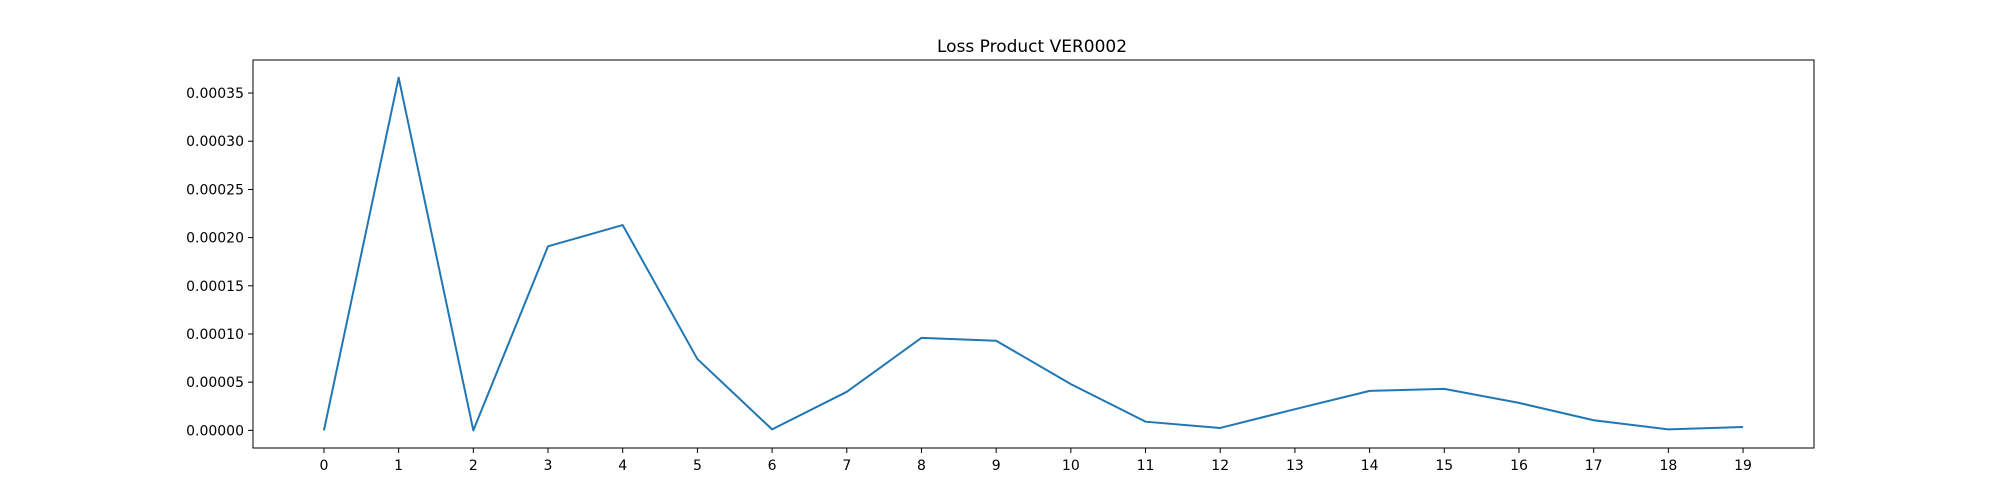 The height and width of the screenshot is (500, 2000). I want to click on x-tick-label: 4, so click(622, 466).